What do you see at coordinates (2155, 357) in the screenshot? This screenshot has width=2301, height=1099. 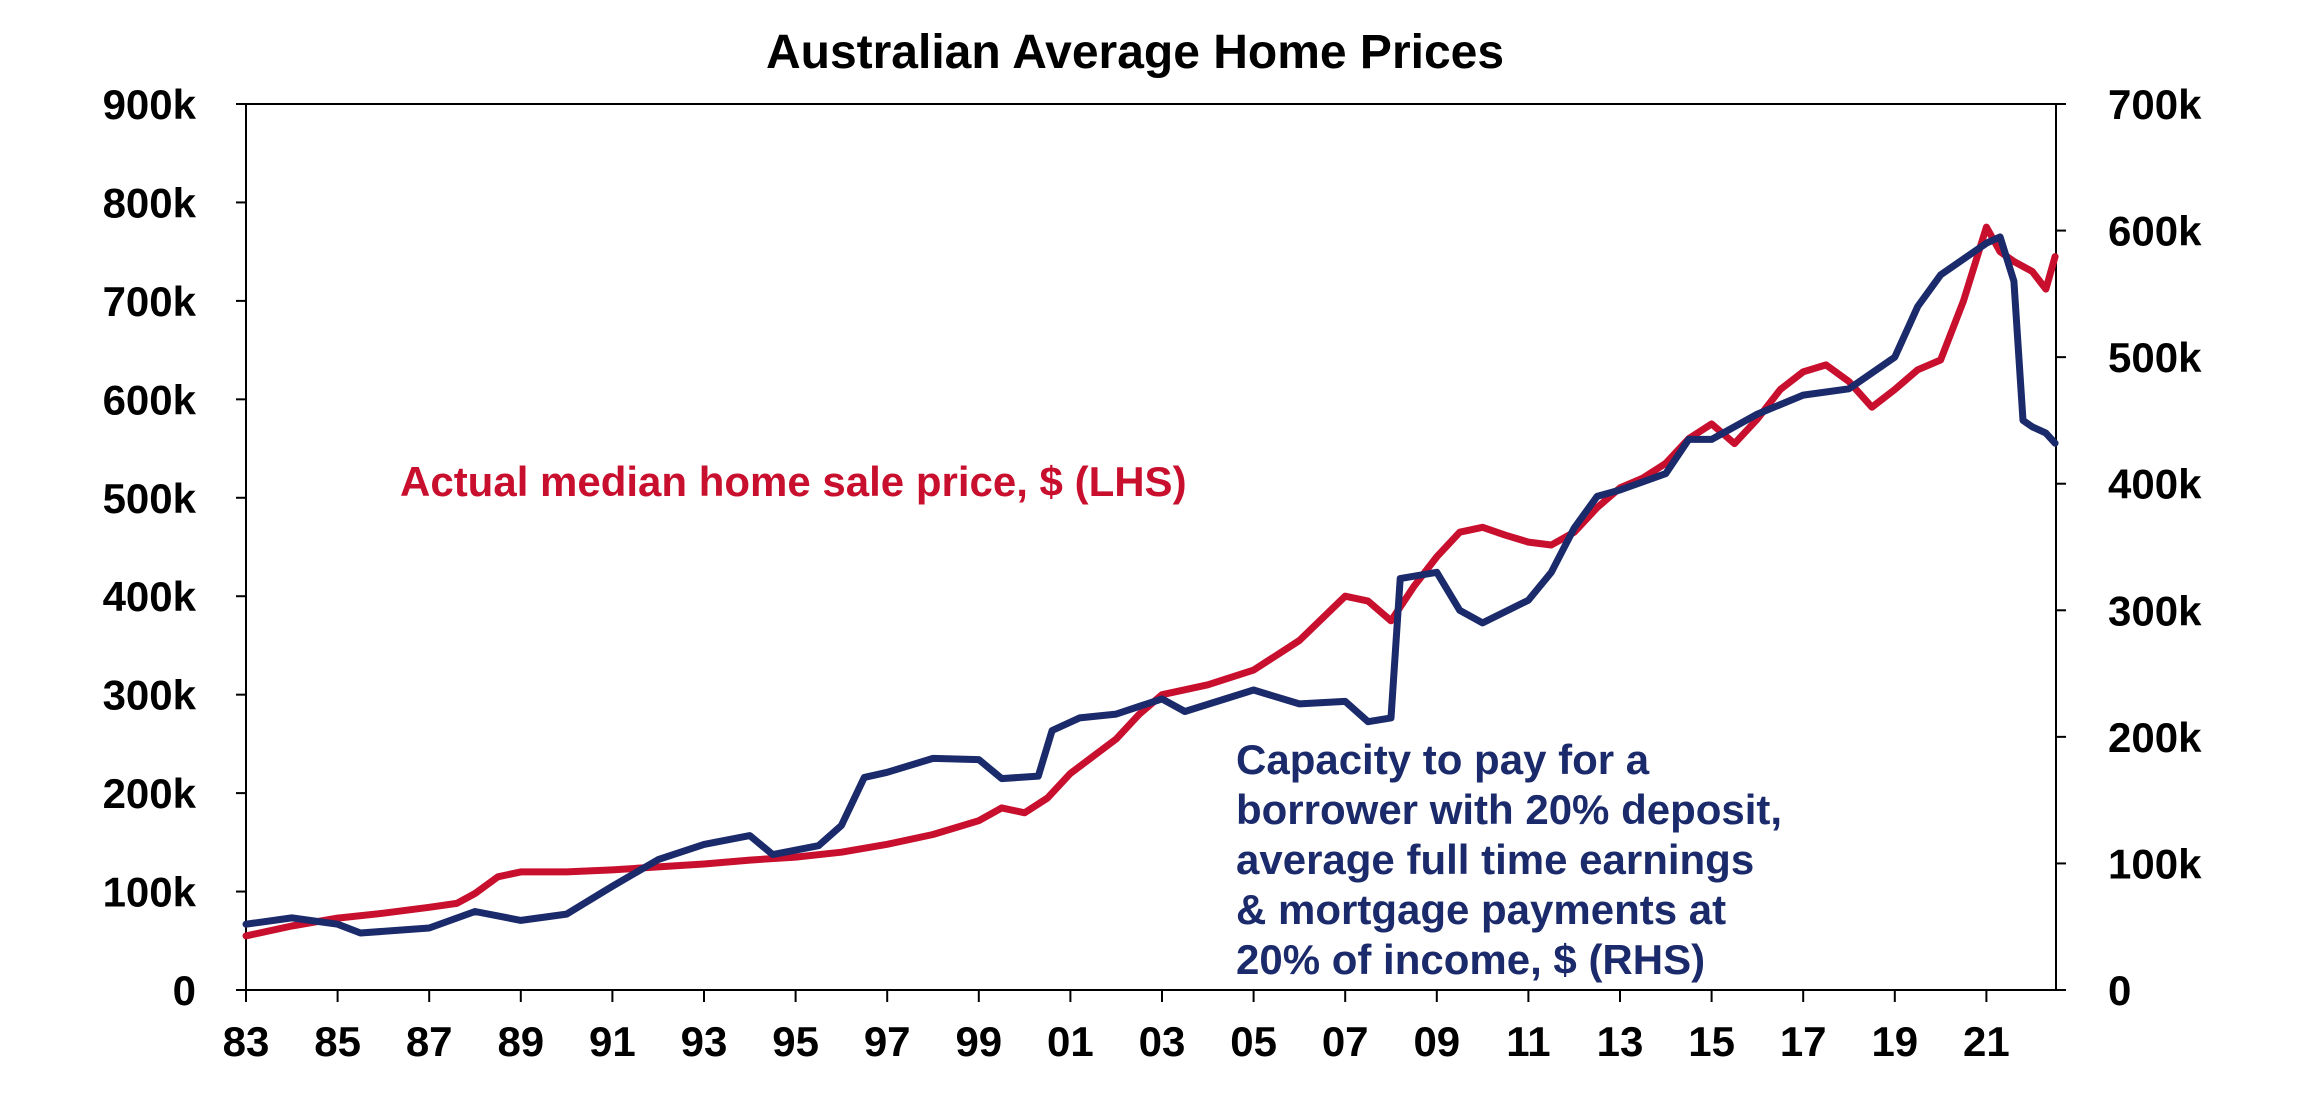 I see `right-y-tick-label: 500k` at bounding box center [2155, 357].